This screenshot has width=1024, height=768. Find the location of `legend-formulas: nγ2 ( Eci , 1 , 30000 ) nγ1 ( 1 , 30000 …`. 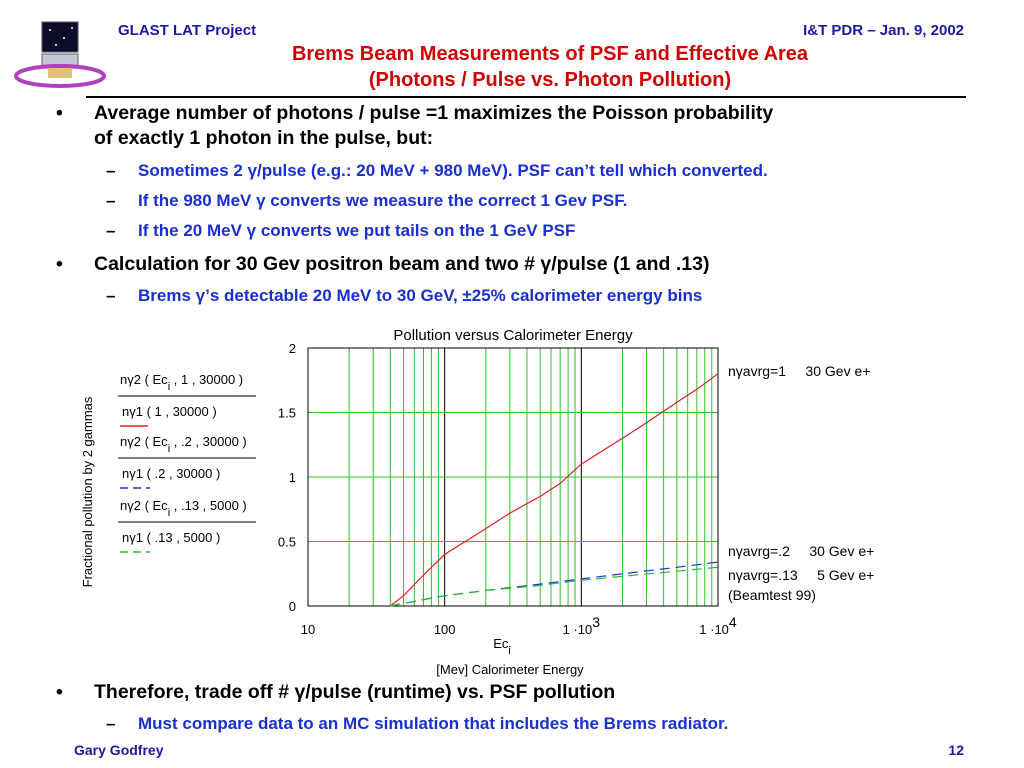

legend-formulas: nγ2 ( Eci , 1 , 30000 ) nγ1 ( 1 , 30000 … is located at coordinates (187, 462).